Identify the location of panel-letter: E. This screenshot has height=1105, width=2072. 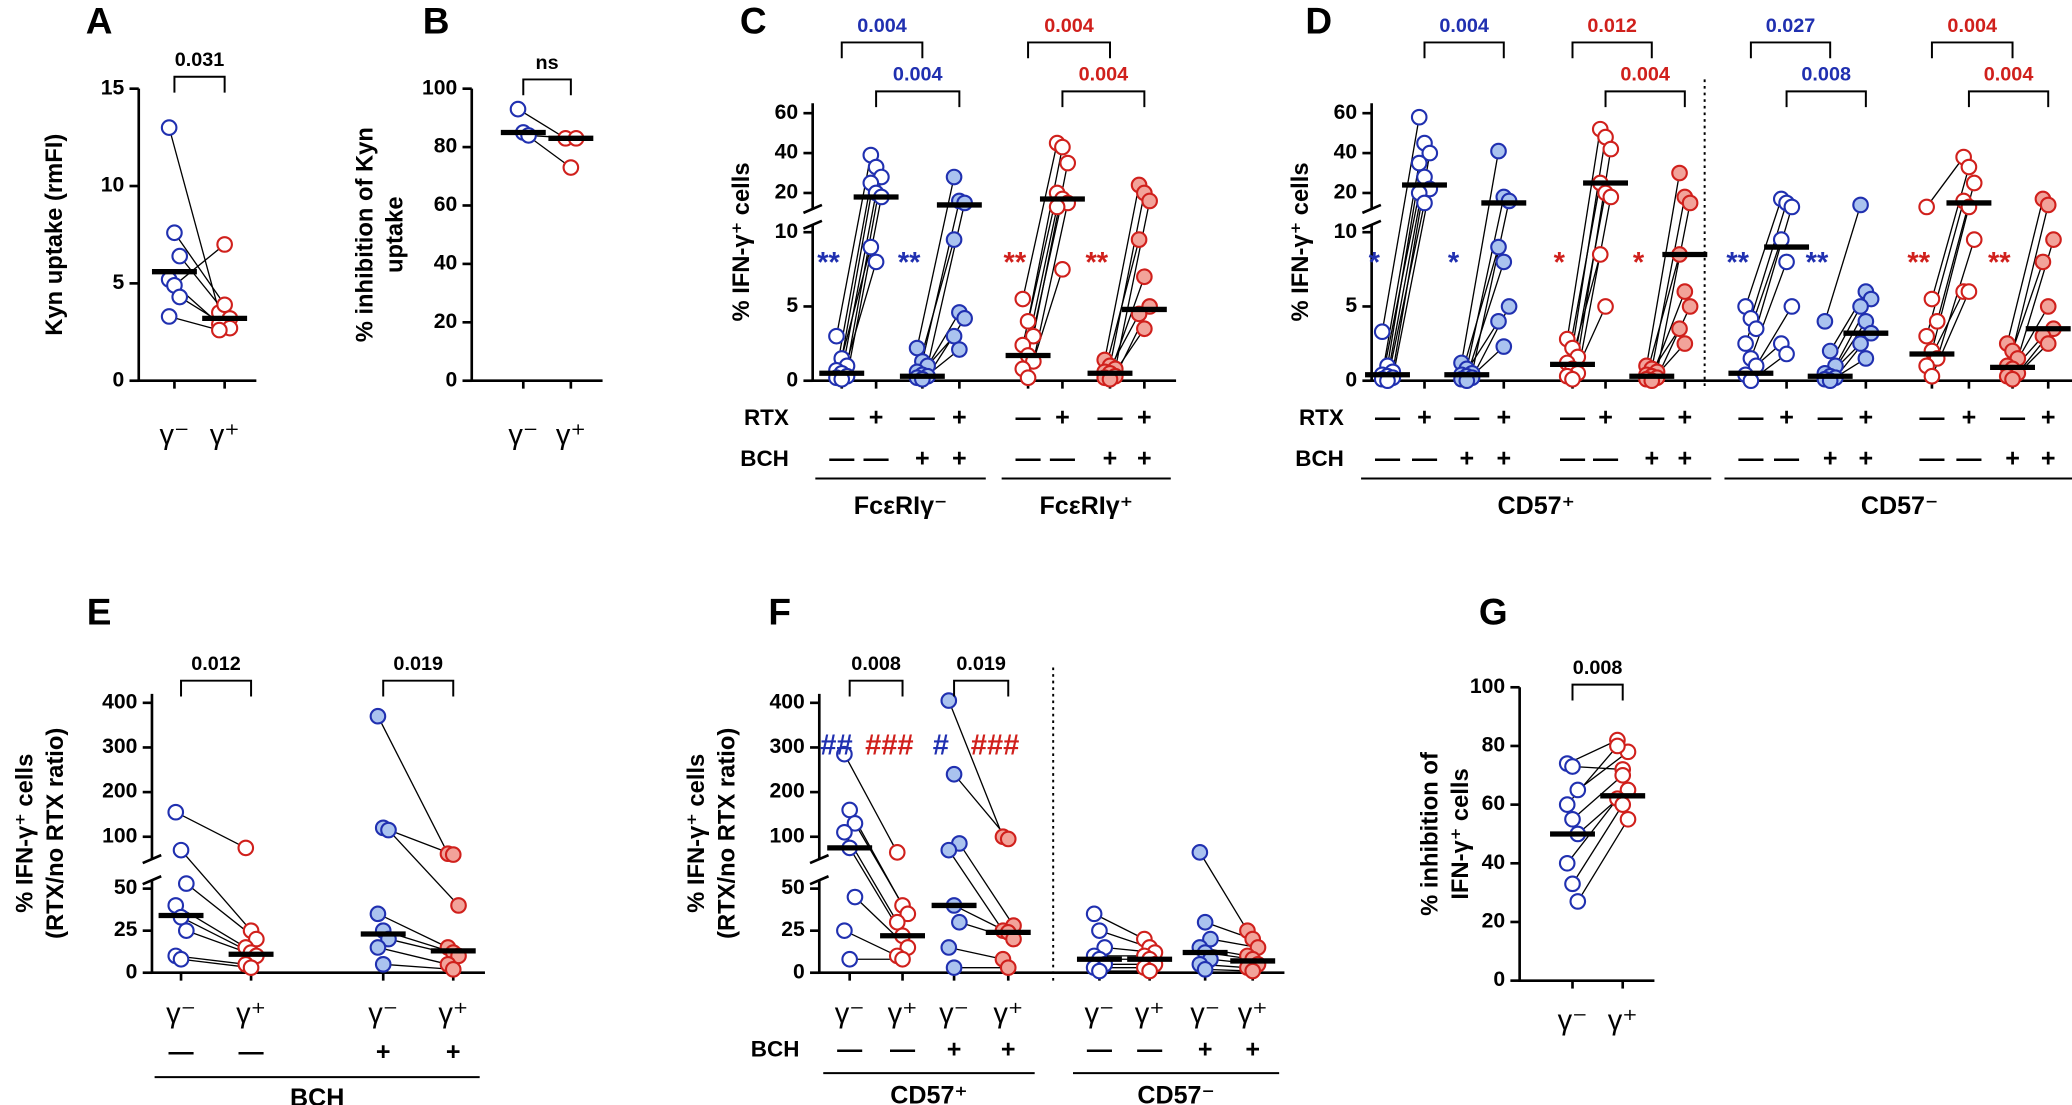
(99, 611).